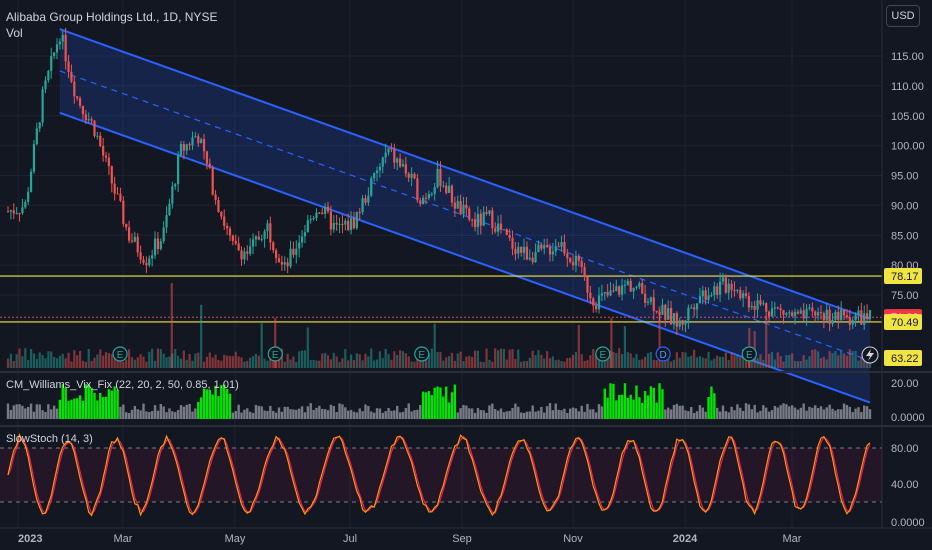  Describe the element at coordinates (903, 16) in the screenshot. I see `currency-button: USD` at that location.